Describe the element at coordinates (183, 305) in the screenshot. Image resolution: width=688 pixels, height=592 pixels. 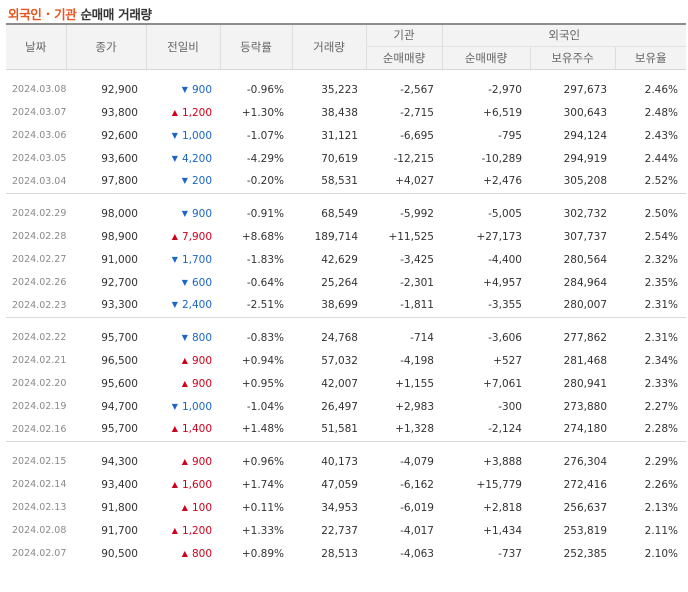
I see `cell-change: ▼ 2,400` at that location.